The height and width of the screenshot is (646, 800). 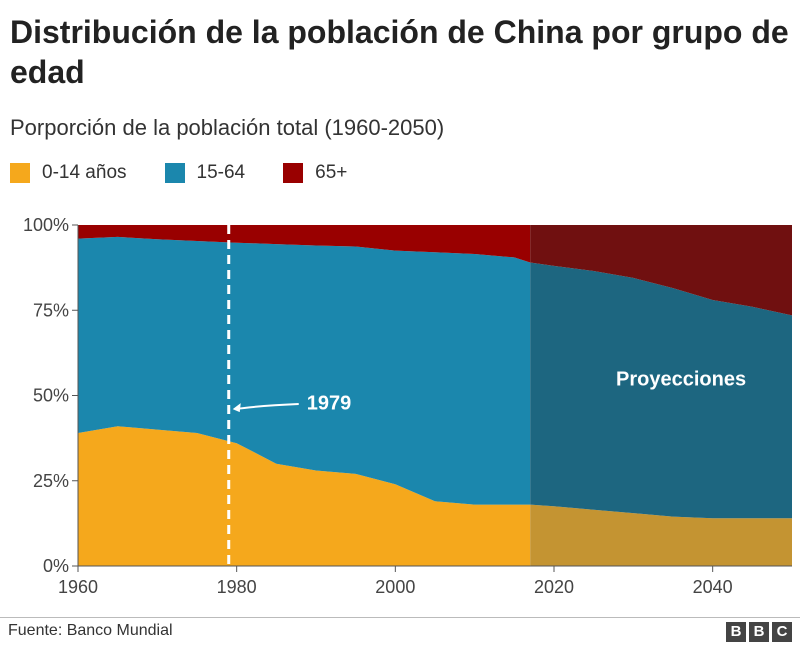 I want to click on projection-label: Proyecciones, so click(x=681, y=379).